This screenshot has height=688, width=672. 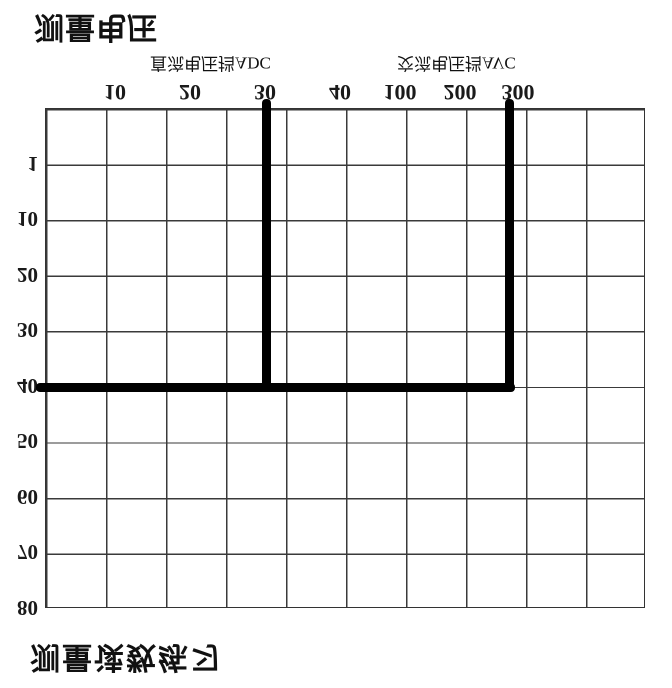 What do you see at coordinates (518, 92) in the screenshot?
I see `x-tick-label: 300` at bounding box center [518, 92].